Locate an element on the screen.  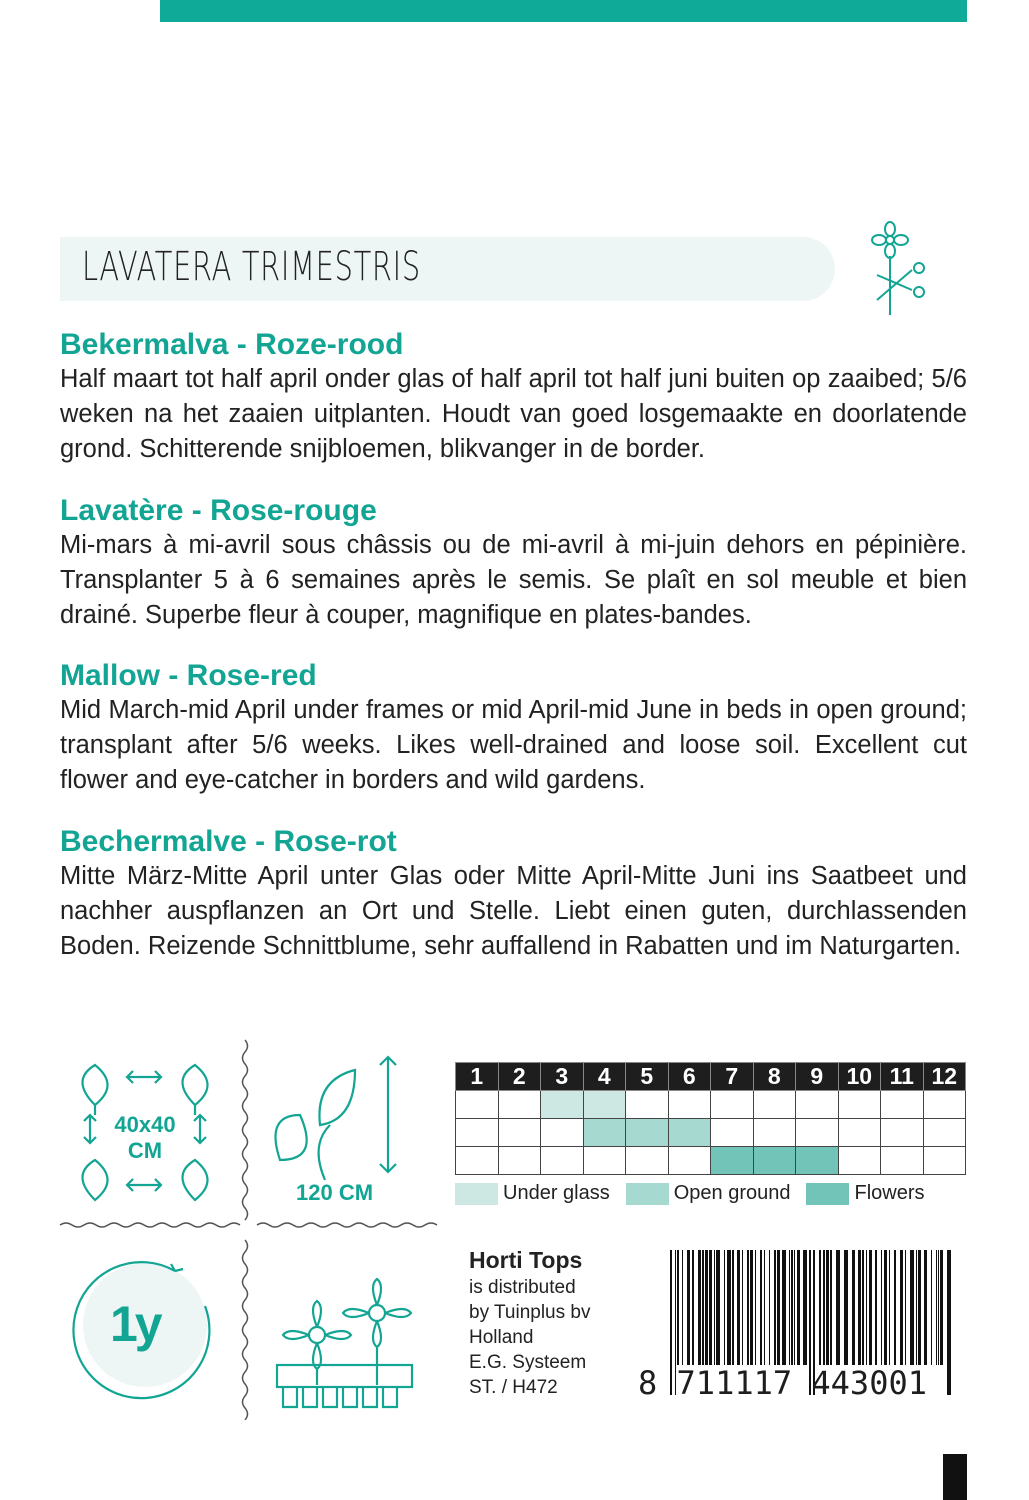
distributor-line: ST. / H472 is located at coordinates (513, 1387).